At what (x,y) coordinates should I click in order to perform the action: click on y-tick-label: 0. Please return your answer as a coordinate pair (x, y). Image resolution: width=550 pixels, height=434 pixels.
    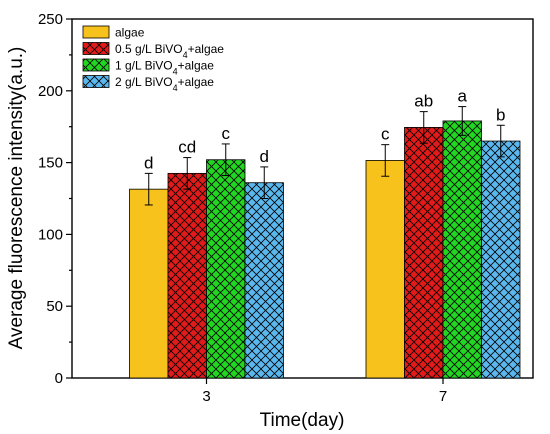
    Looking at the image, I should click on (59, 378).